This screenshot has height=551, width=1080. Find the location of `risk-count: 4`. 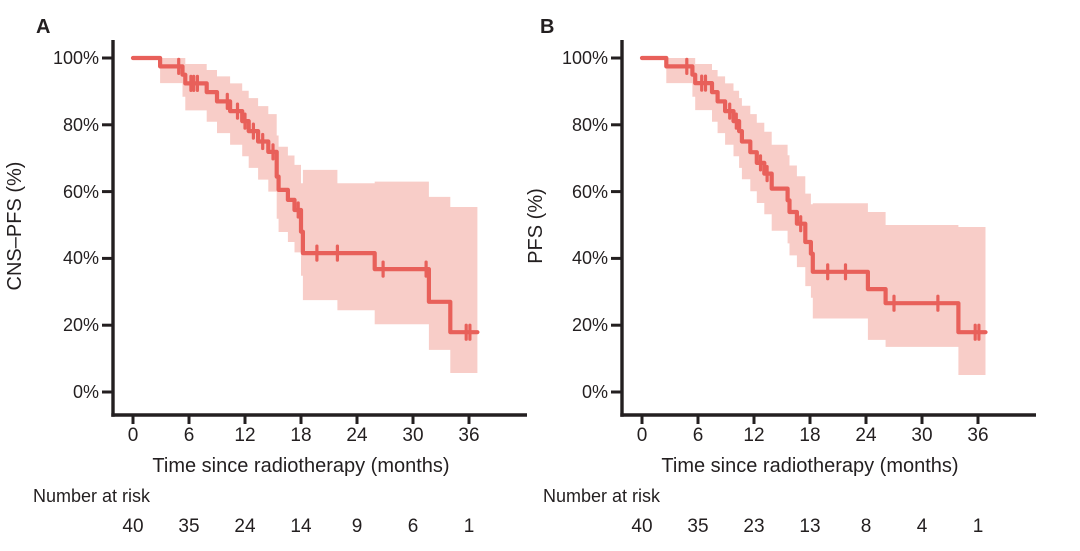

risk-count: 4 is located at coordinates (922, 526).